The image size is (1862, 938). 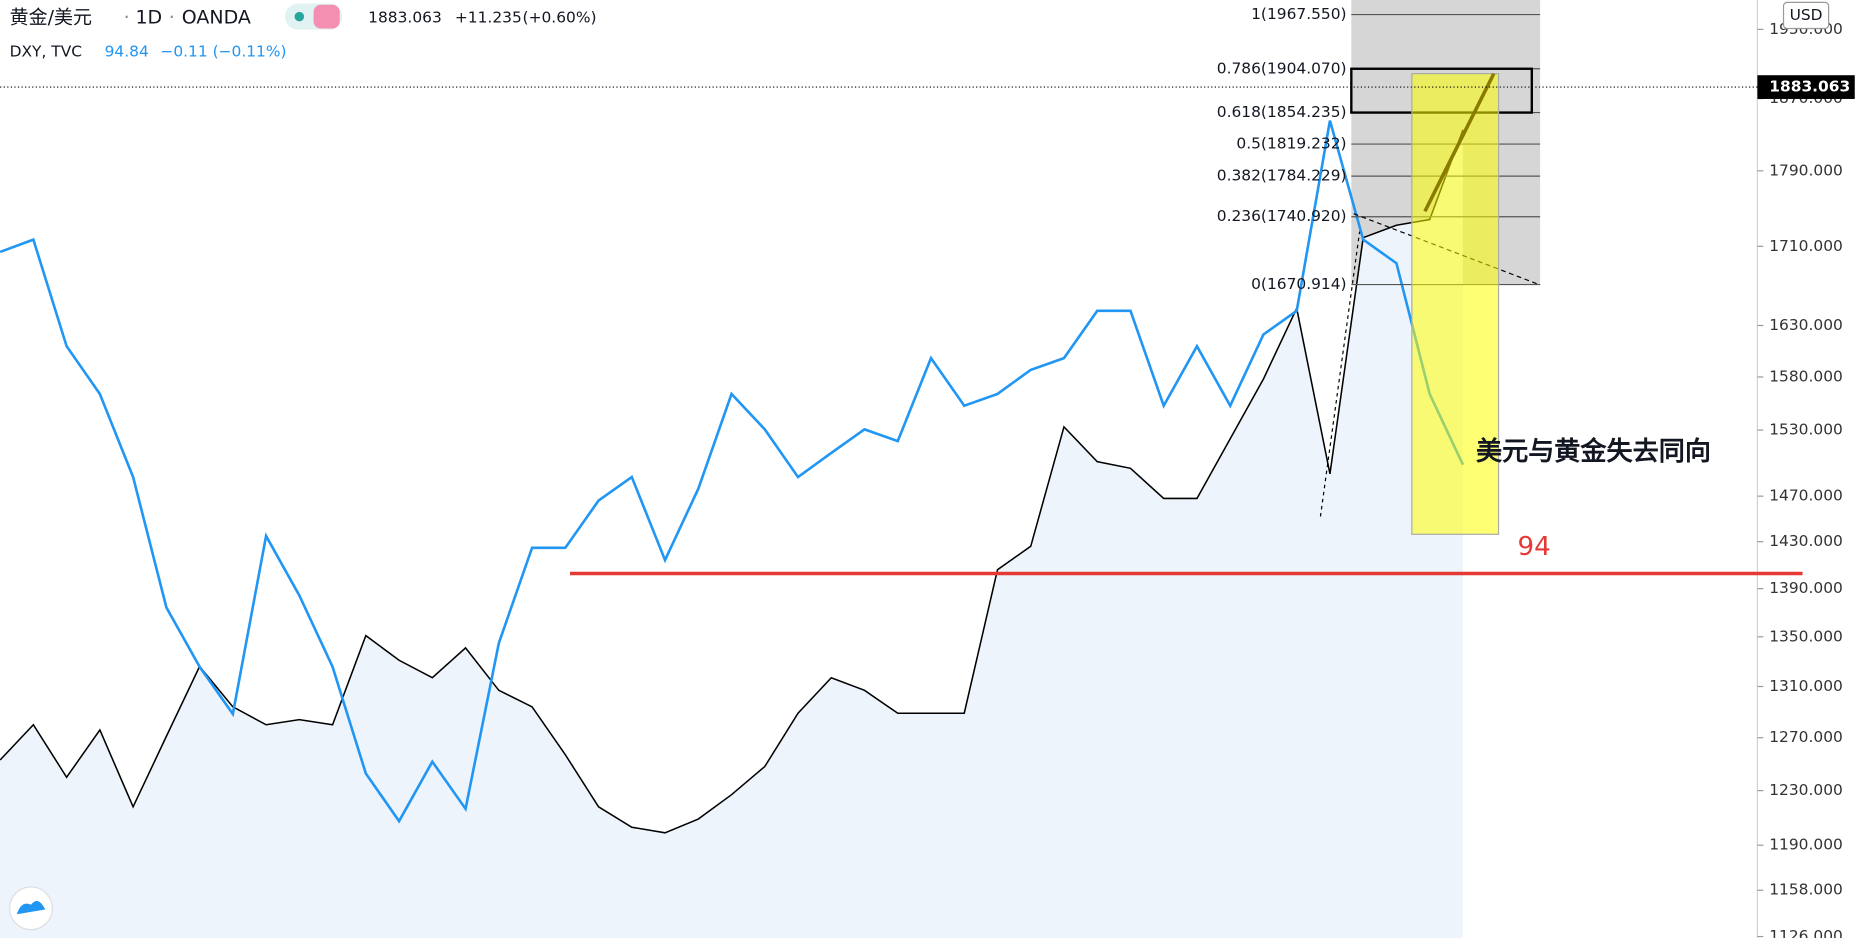 What do you see at coordinates (1806, 890) in the screenshot?
I see `y-tick-label: 1158.000` at bounding box center [1806, 890].